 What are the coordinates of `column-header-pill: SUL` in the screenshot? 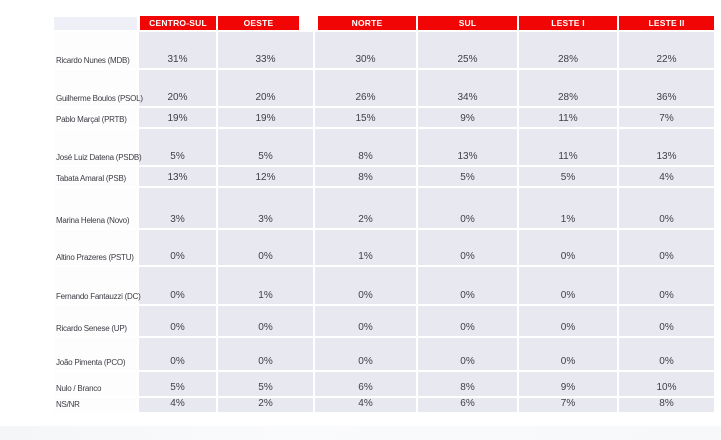 It's located at (467, 23).